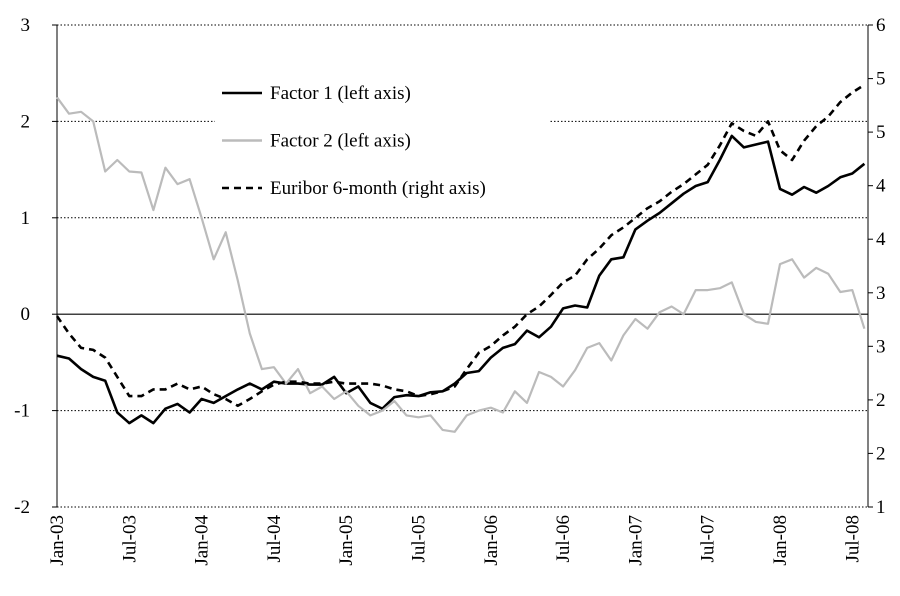 This screenshot has width=900, height=596. I want to click on y2-tick-label: 1, so click(881, 507).